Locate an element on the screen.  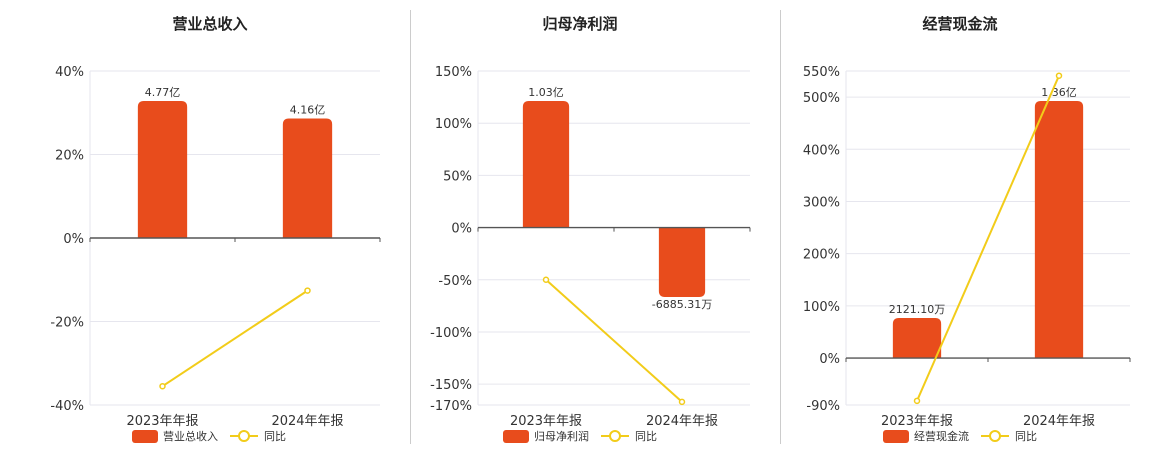
legend-bar-label: 经营现金流 is located at coordinates (941, 436).